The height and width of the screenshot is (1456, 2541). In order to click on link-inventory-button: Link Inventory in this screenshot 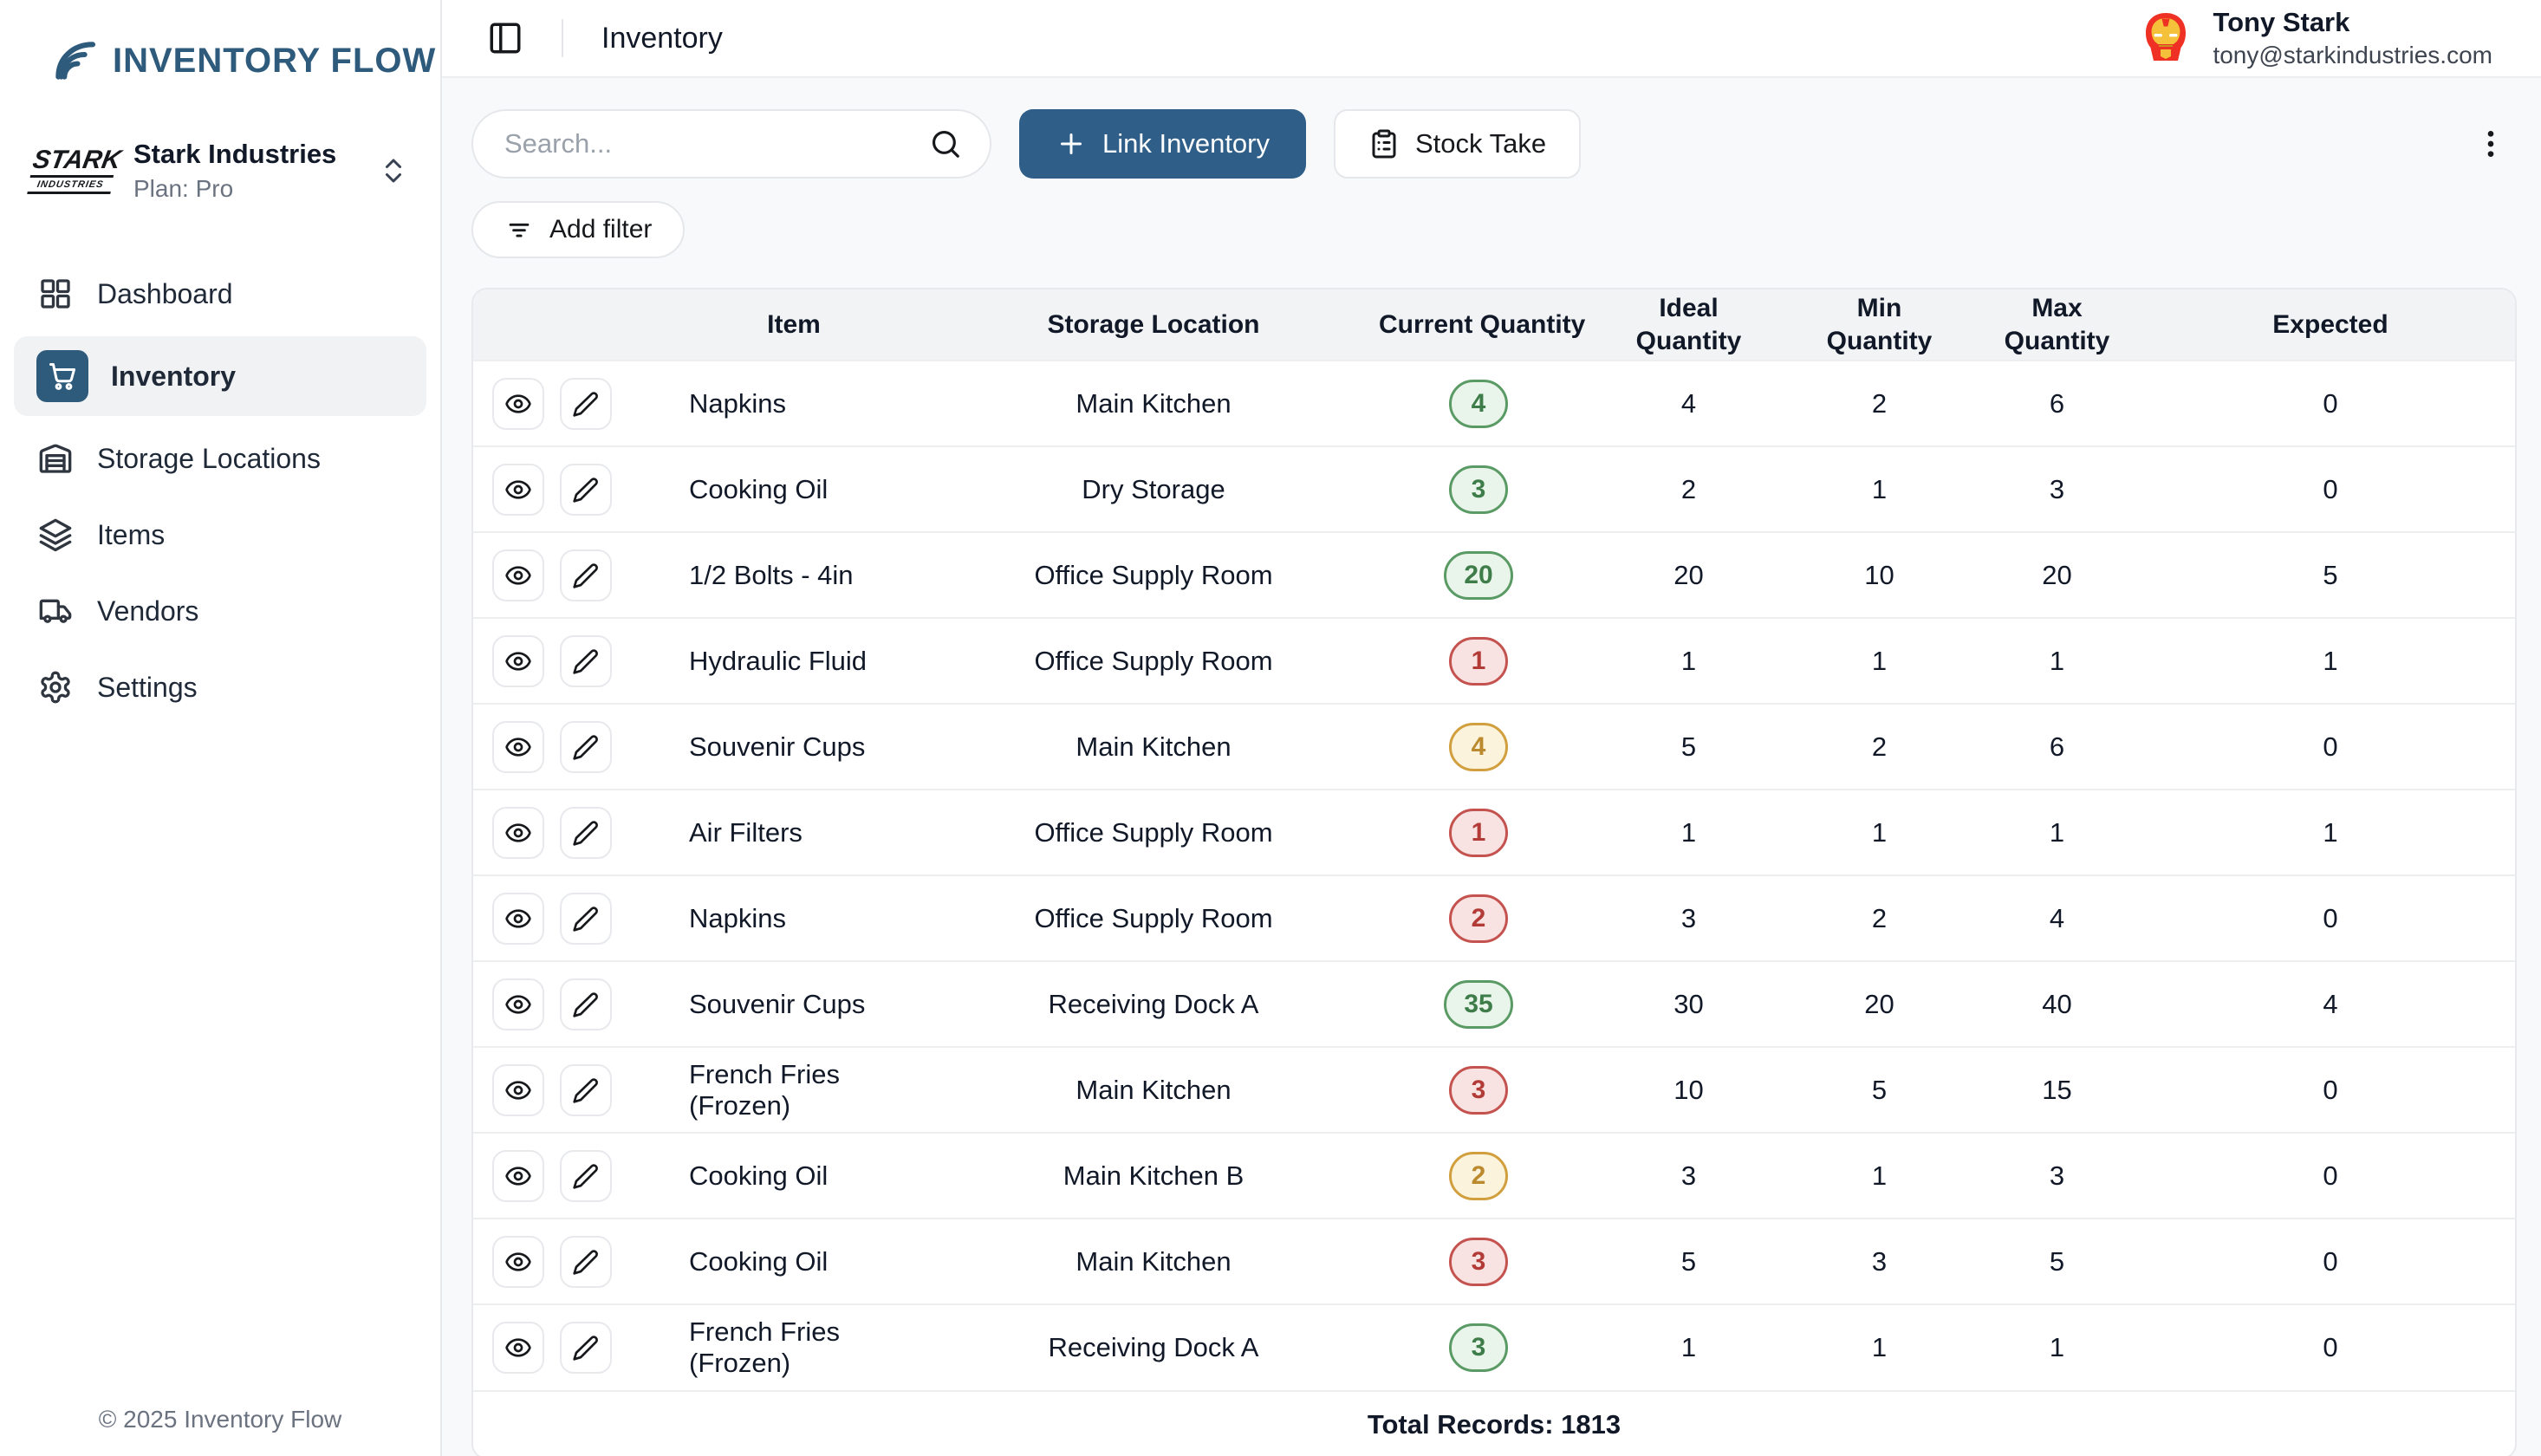, I will do `click(1163, 144)`.